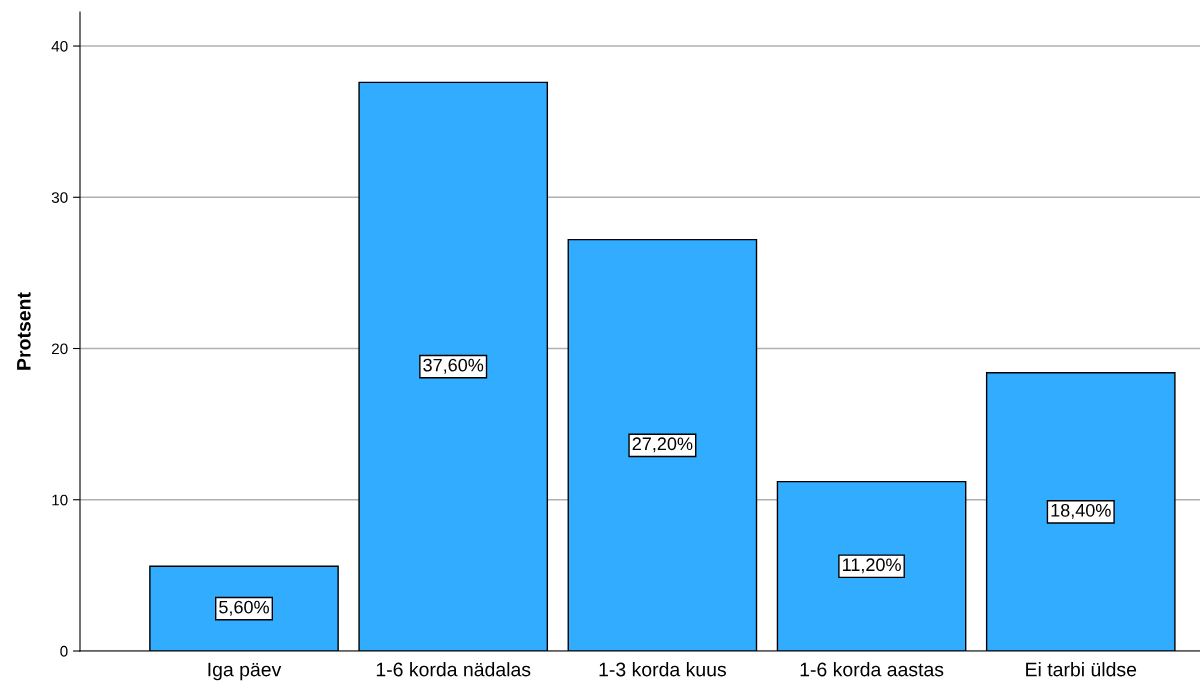  I want to click on data-label: 27,20%, so click(662, 445).